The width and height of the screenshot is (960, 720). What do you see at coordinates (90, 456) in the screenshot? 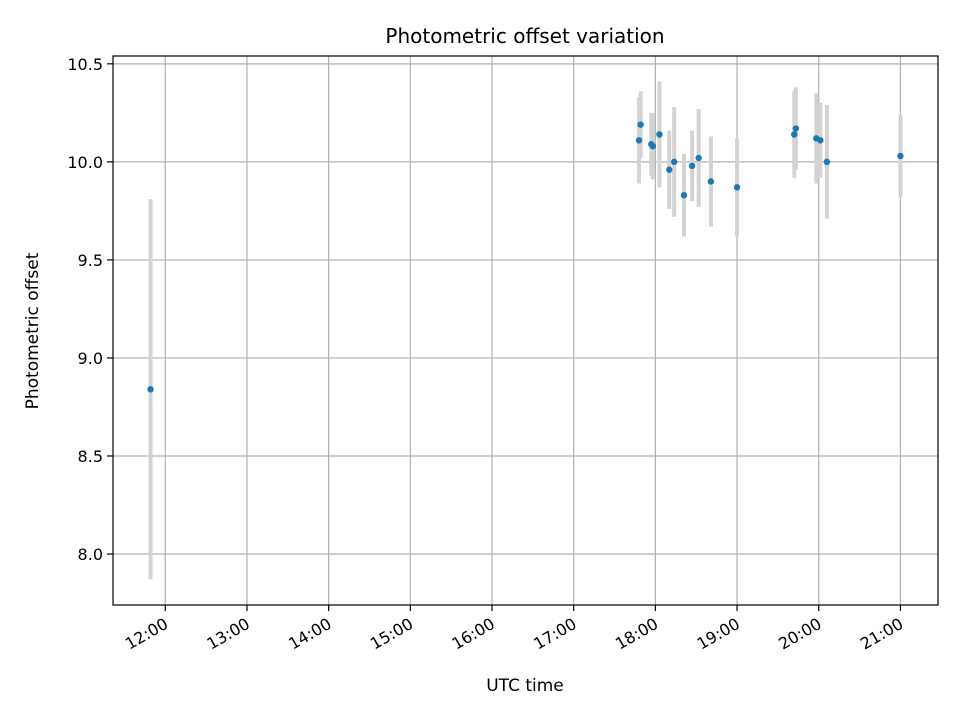
I see `y-tick-label: 8.5` at bounding box center [90, 456].